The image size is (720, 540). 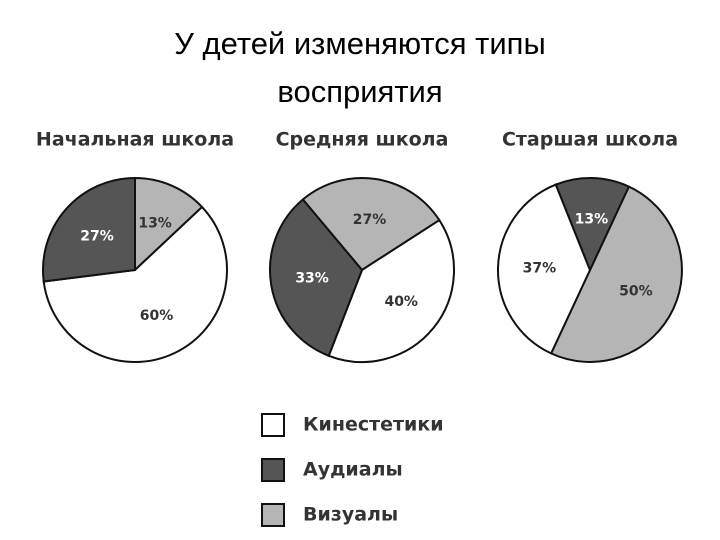 What do you see at coordinates (373, 425) in the screenshot?
I see `legend-label: Кинестетики` at bounding box center [373, 425].